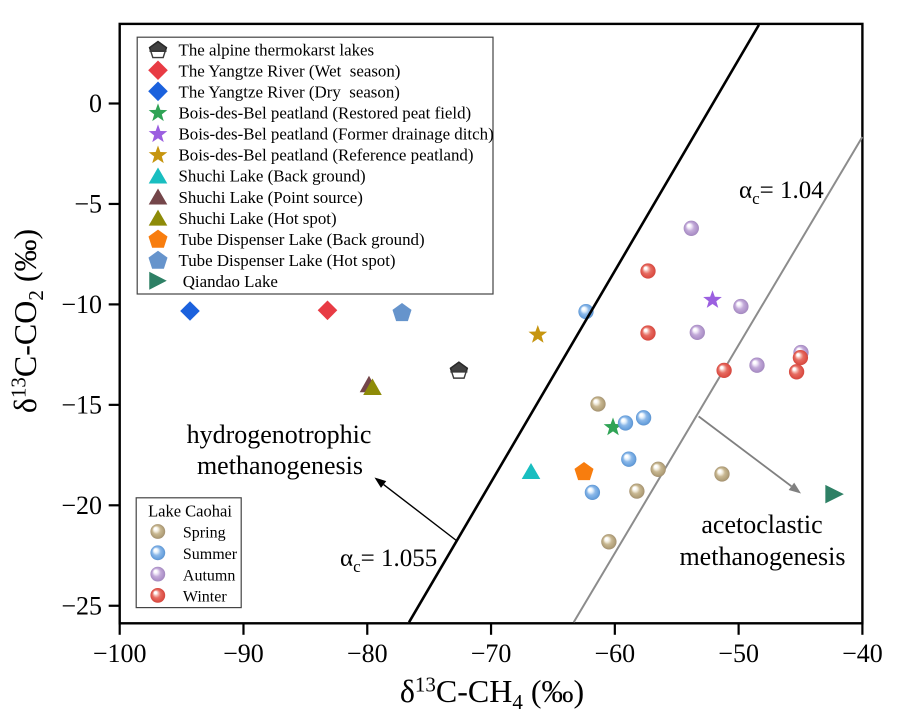 The height and width of the screenshot is (723, 900). Describe the element at coordinates (81, 304) in the screenshot. I see `svg-text: −10` at that location.